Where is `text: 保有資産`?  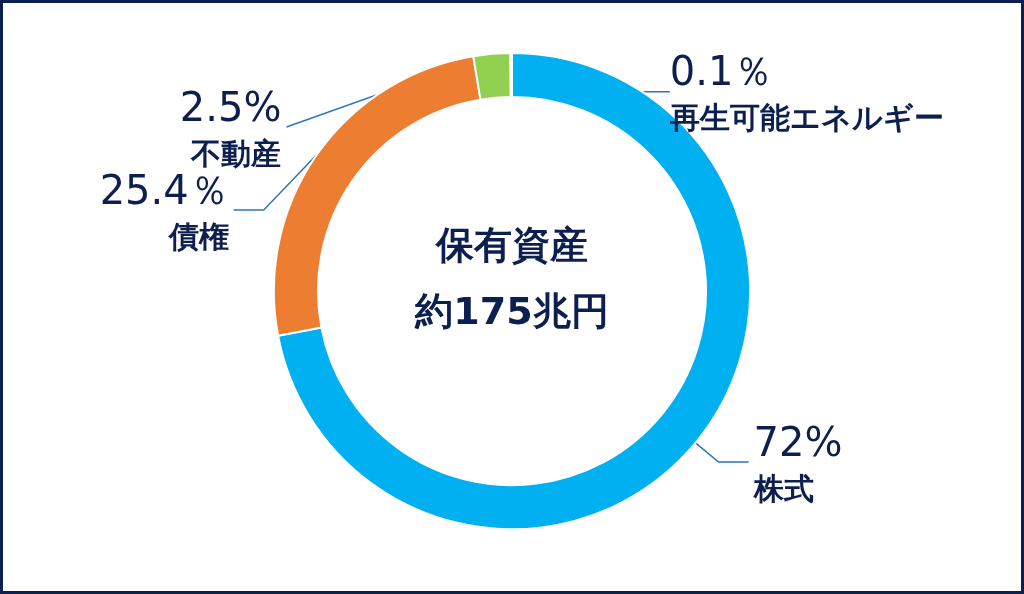
text: 保有資産 is located at coordinates (511, 244).